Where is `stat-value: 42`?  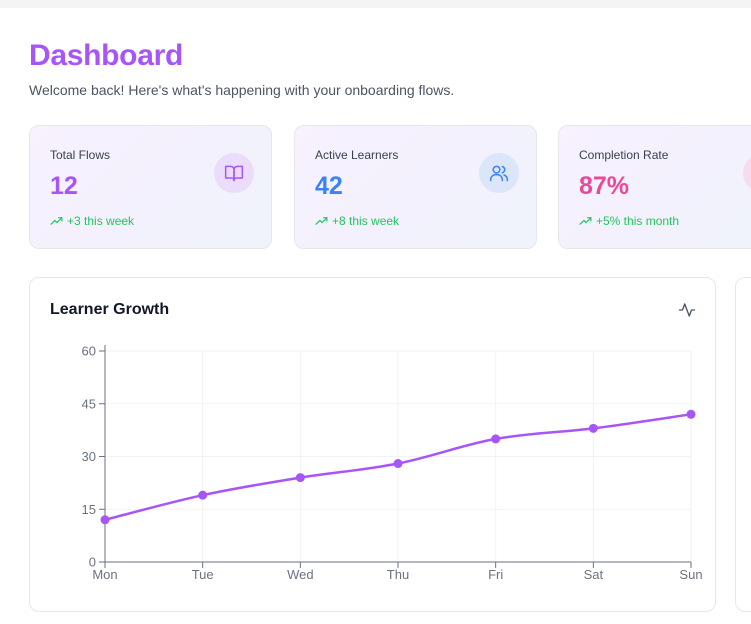 stat-value: 42 is located at coordinates (329, 186).